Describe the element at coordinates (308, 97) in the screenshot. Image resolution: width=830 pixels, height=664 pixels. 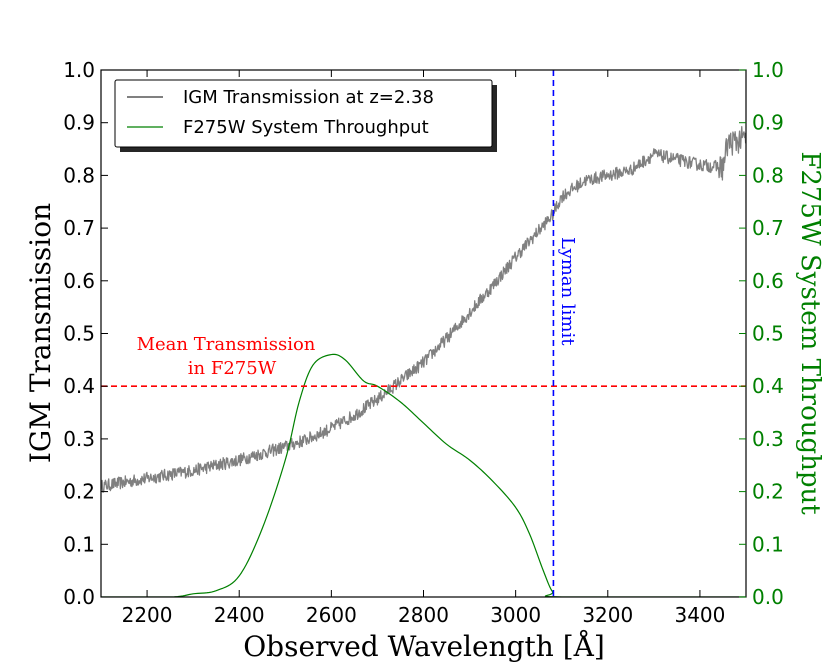
I see `legend-label-igm: IGM Transmission at z=2.38` at that location.